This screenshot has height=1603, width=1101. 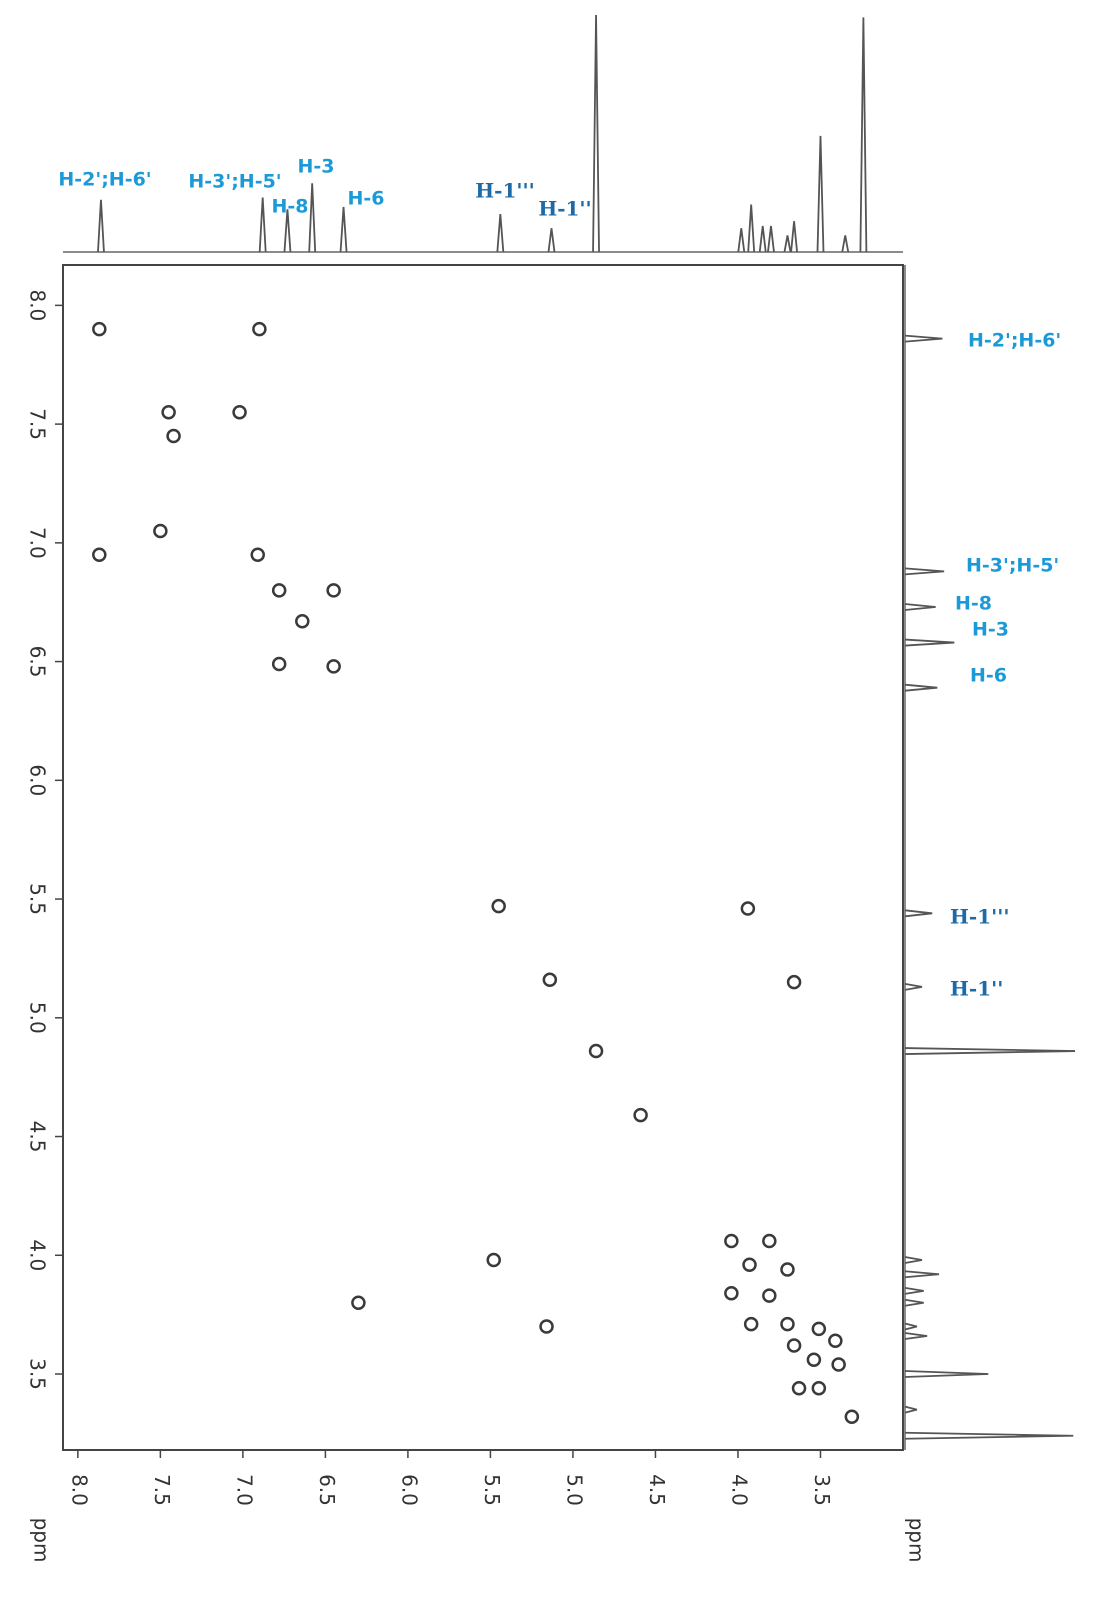 What do you see at coordinates (38, 899) in the screenshot?
I see `y-tick-label: 5.5` at bounding box center [38, 899].